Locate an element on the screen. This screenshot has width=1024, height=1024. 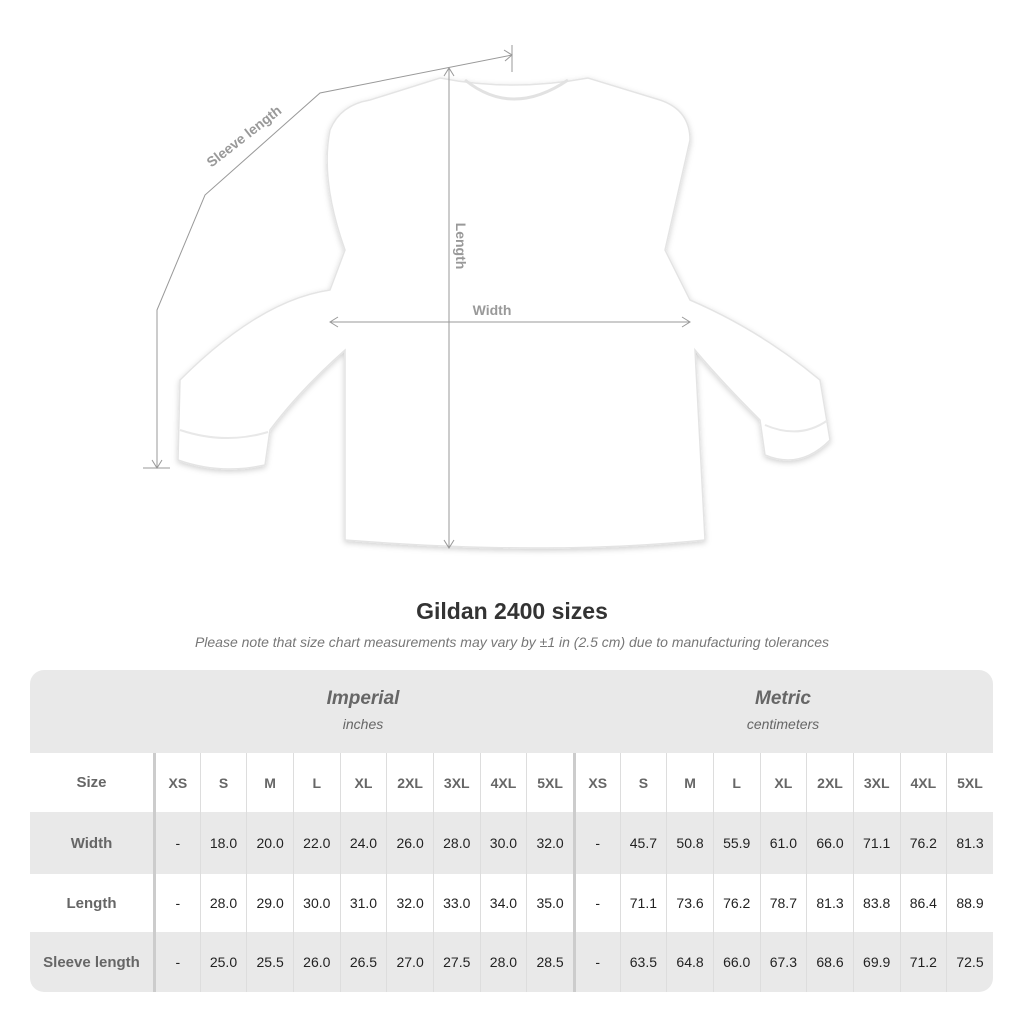
metric-value: 83.8 is located at coordinates (876, 903).